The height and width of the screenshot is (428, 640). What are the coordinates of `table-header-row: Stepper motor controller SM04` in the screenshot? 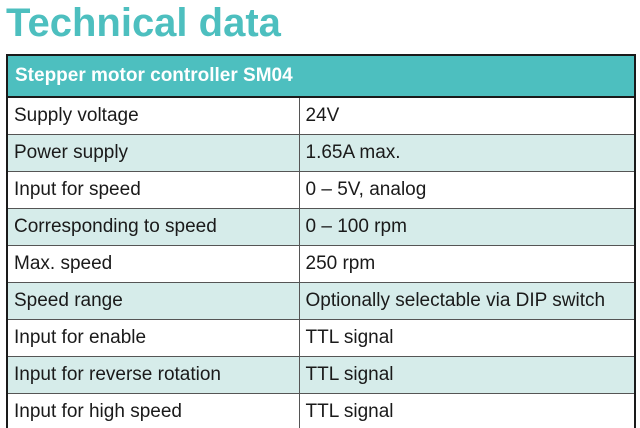 It's located at (321, 76).